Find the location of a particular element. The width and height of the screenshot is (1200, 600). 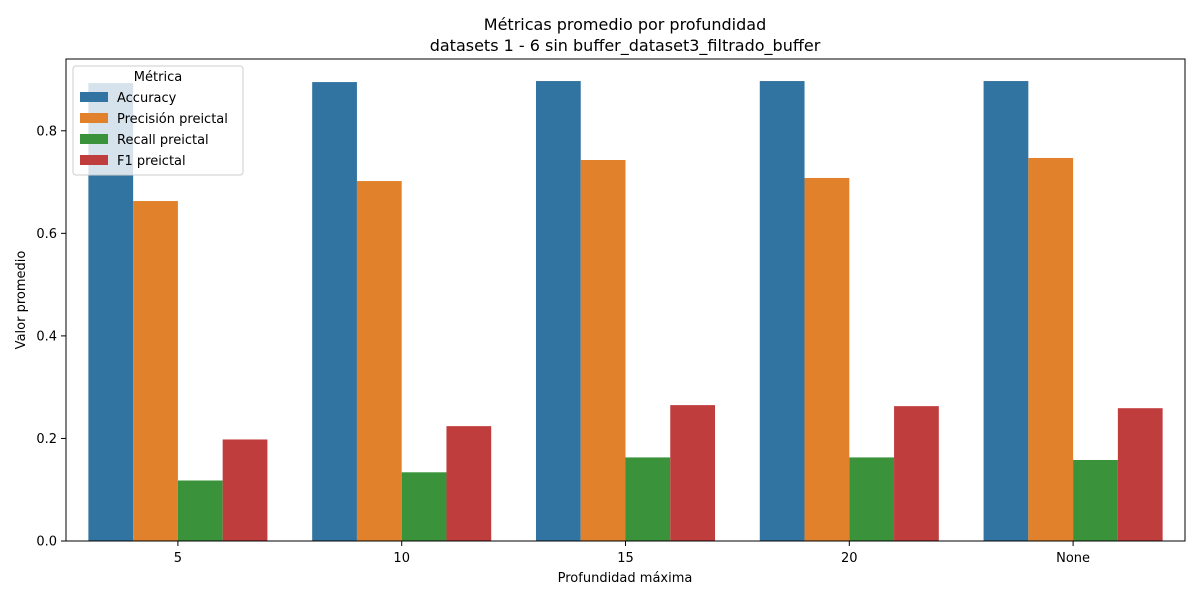

legend-label: F1 preictal is located at coordinates (151, 161).